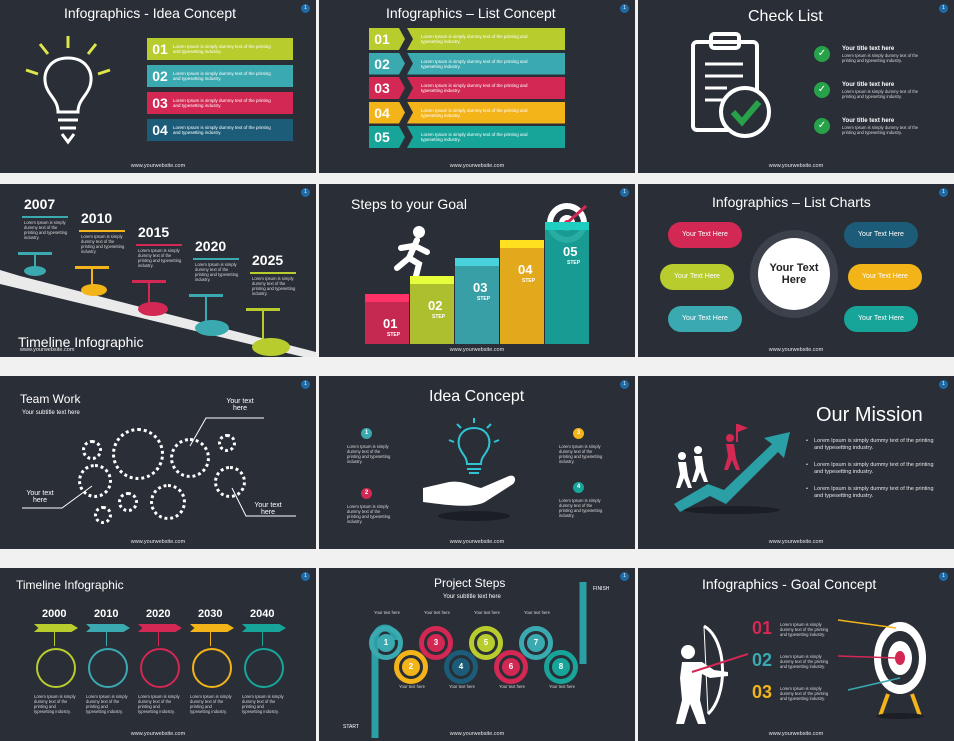 This screenshot has height=741, width=954. I want to click on slide-title: Infographics – List Charts, so click(791, 202).